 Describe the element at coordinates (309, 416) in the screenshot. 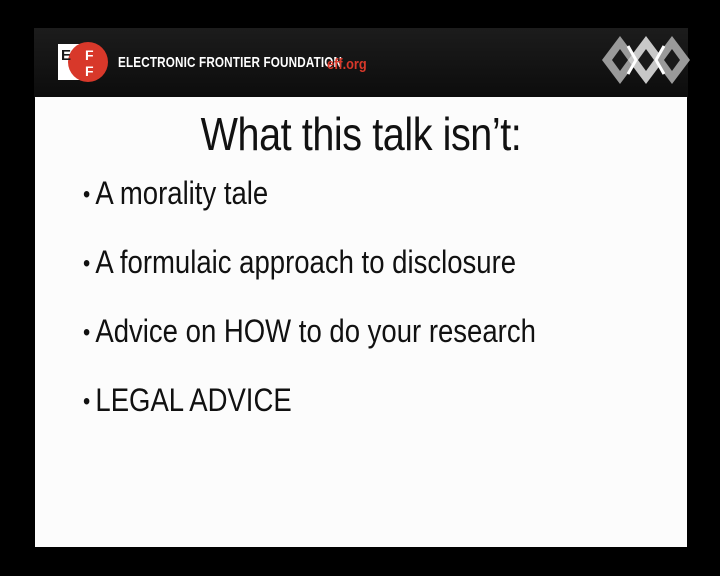

I see `bullet-item: • LEGAL ADVICE` at that location.